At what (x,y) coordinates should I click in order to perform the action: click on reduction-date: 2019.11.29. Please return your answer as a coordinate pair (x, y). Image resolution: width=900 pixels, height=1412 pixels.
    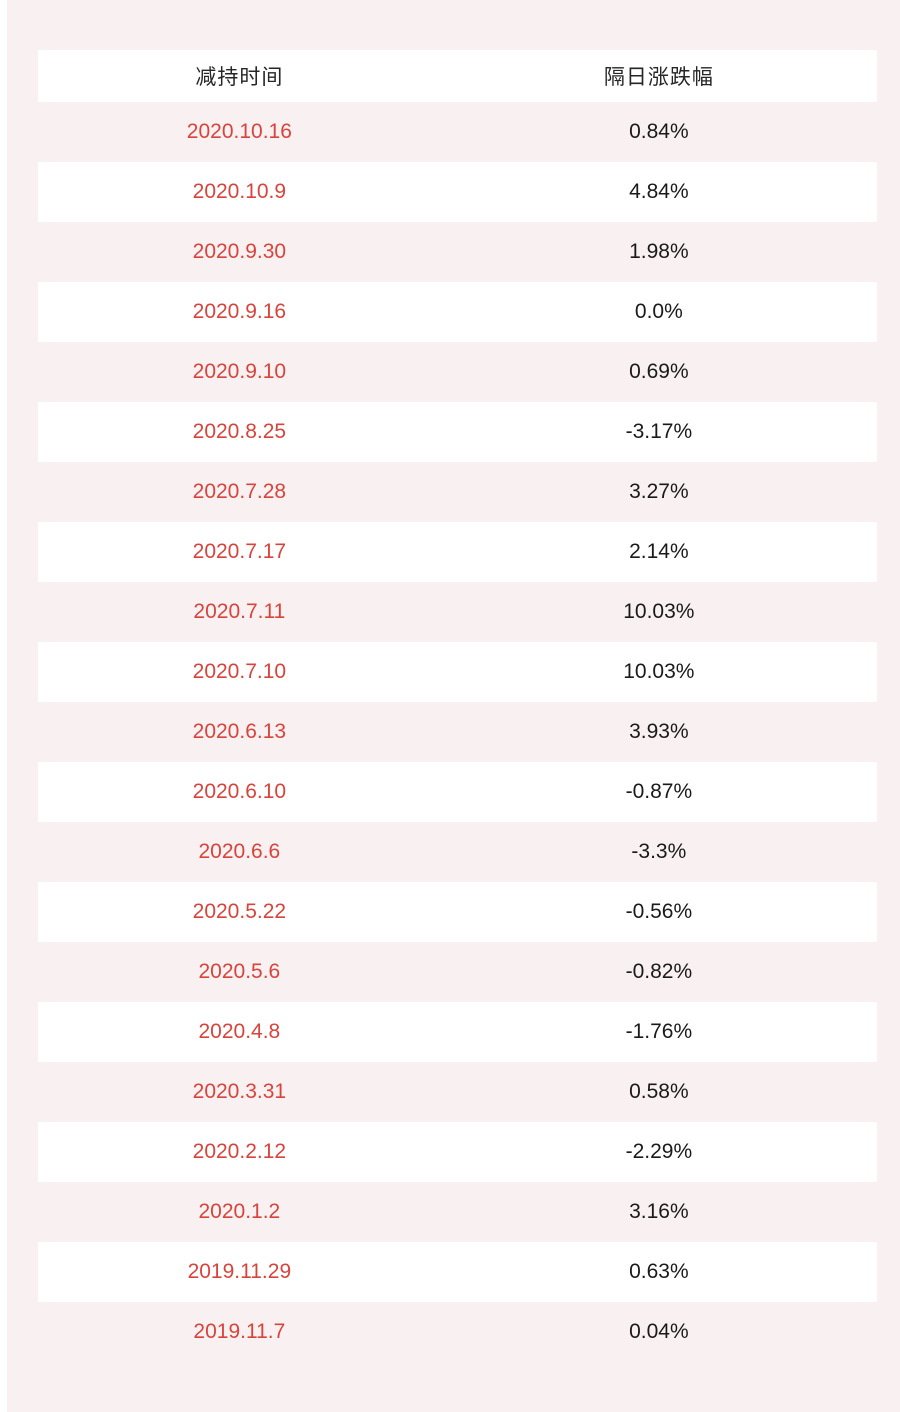
    Looking at the image, I should click on (239, 1271).